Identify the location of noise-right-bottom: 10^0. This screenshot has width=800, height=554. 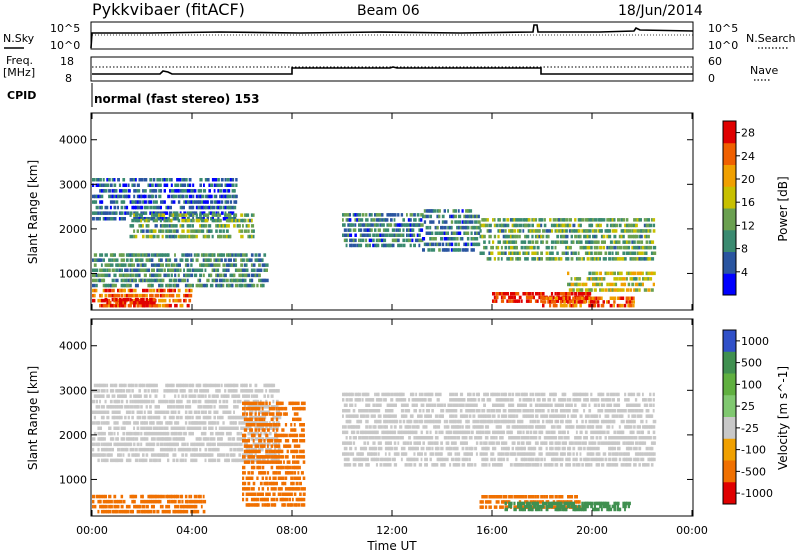
(723, 45).